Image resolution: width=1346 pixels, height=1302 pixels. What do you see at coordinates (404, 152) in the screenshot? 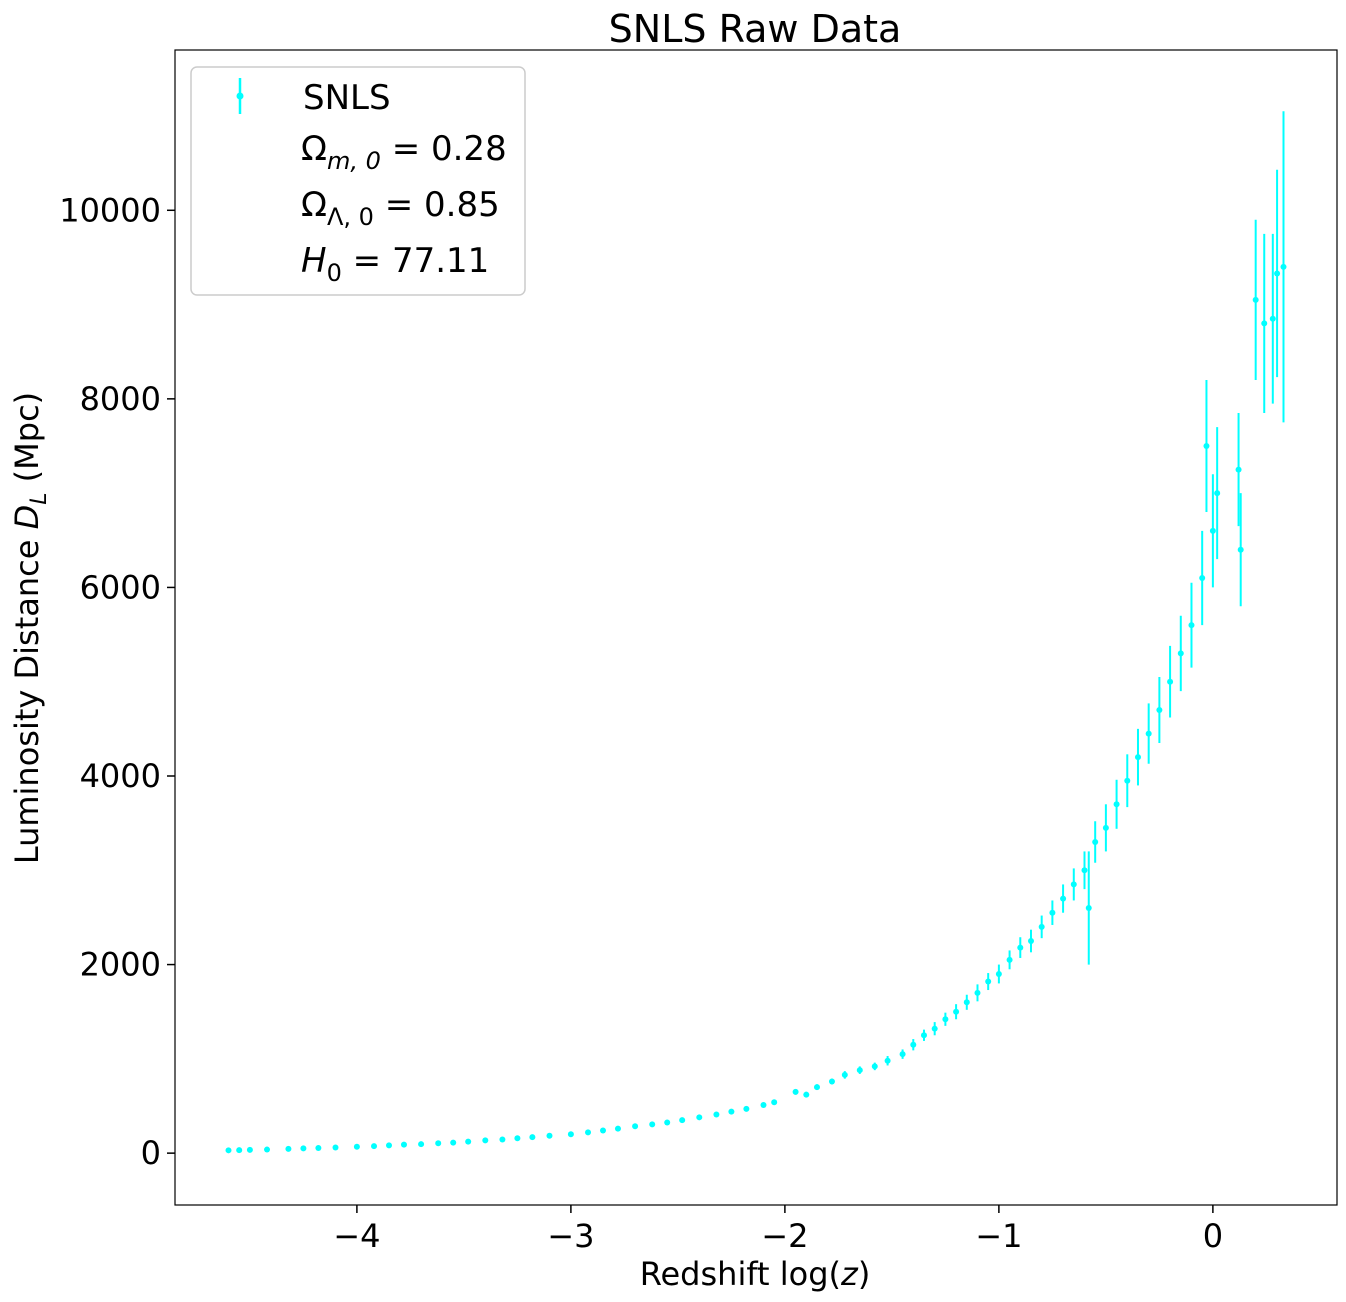
I see `legend-entry-omega-m: Ωm, 0 = 0.28` at bounding box center [404, 152].